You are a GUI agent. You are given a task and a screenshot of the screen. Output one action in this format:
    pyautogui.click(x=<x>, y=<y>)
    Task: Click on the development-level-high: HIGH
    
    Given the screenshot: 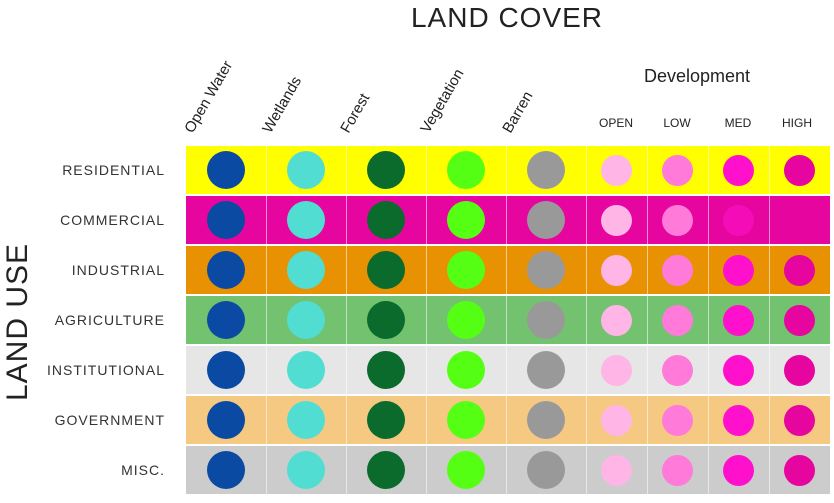 What is the action you would take?
    pyautogui.click(x=797, y=123)
    